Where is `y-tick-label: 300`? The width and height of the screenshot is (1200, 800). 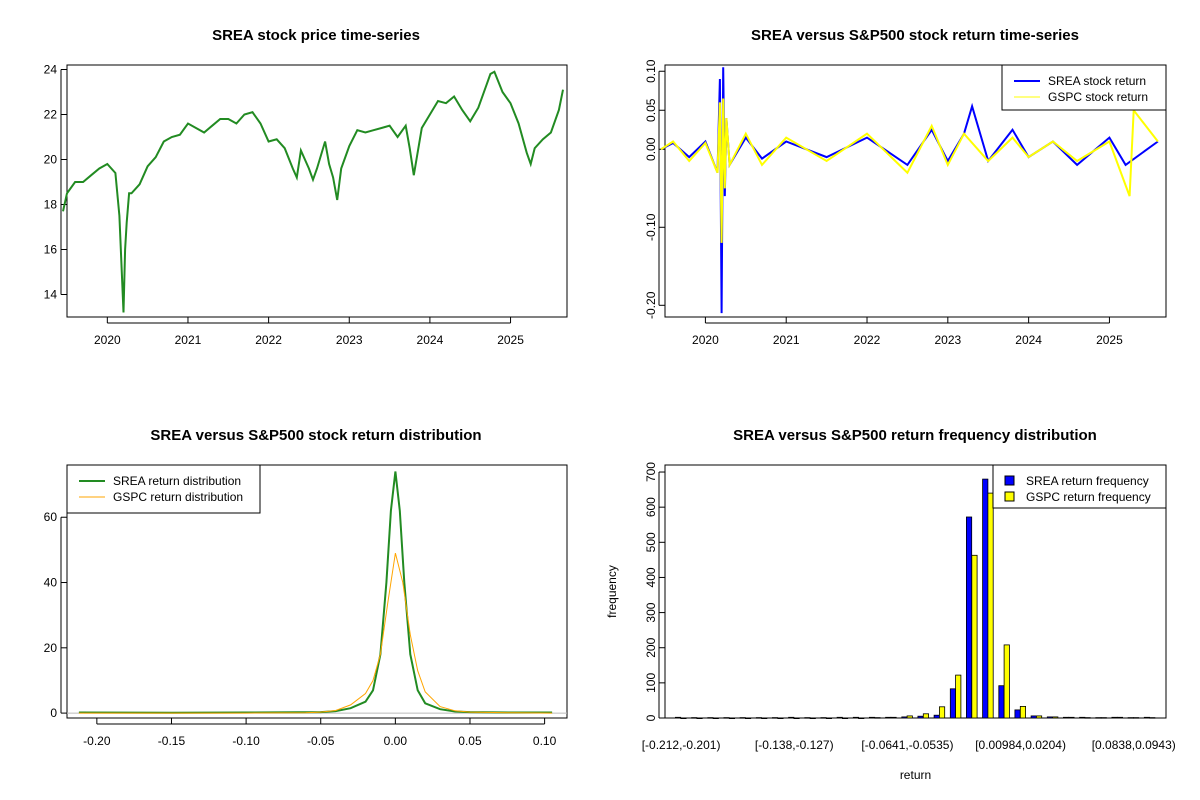 y-tick-label: 300 is located at coordinates (651, 612).